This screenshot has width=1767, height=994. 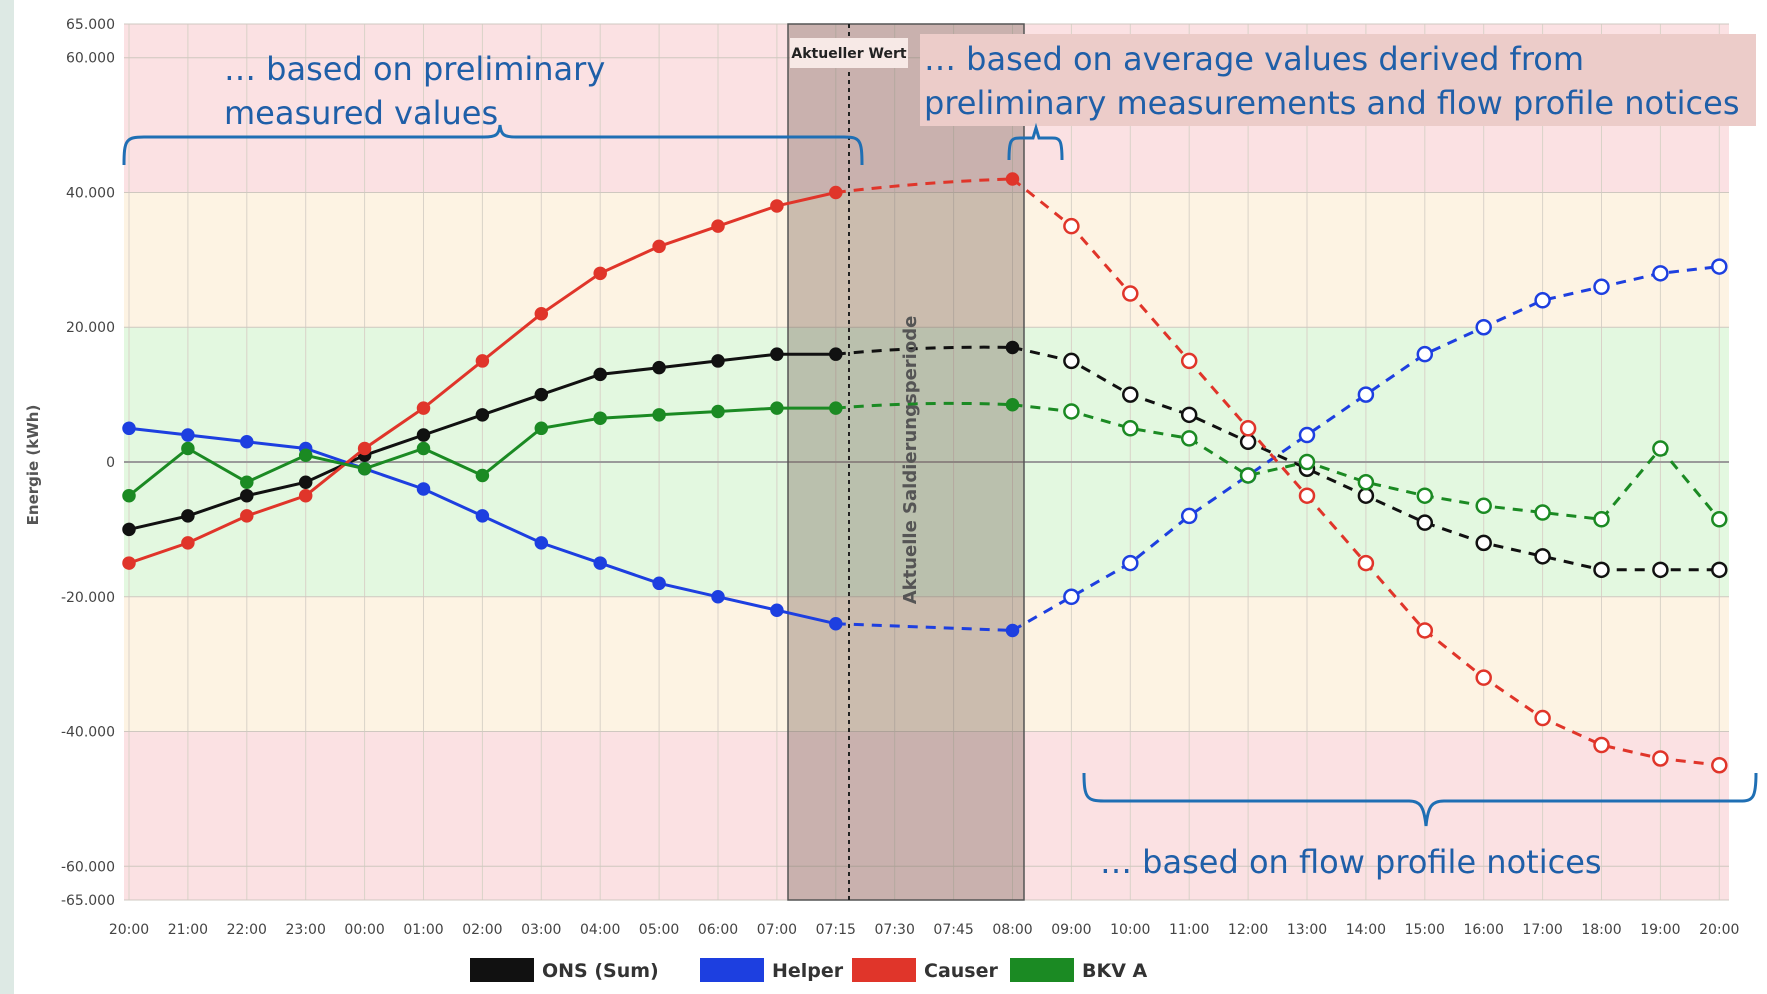 I want to click on x-tick-label: 16:00, so click(x=1484, y=930).